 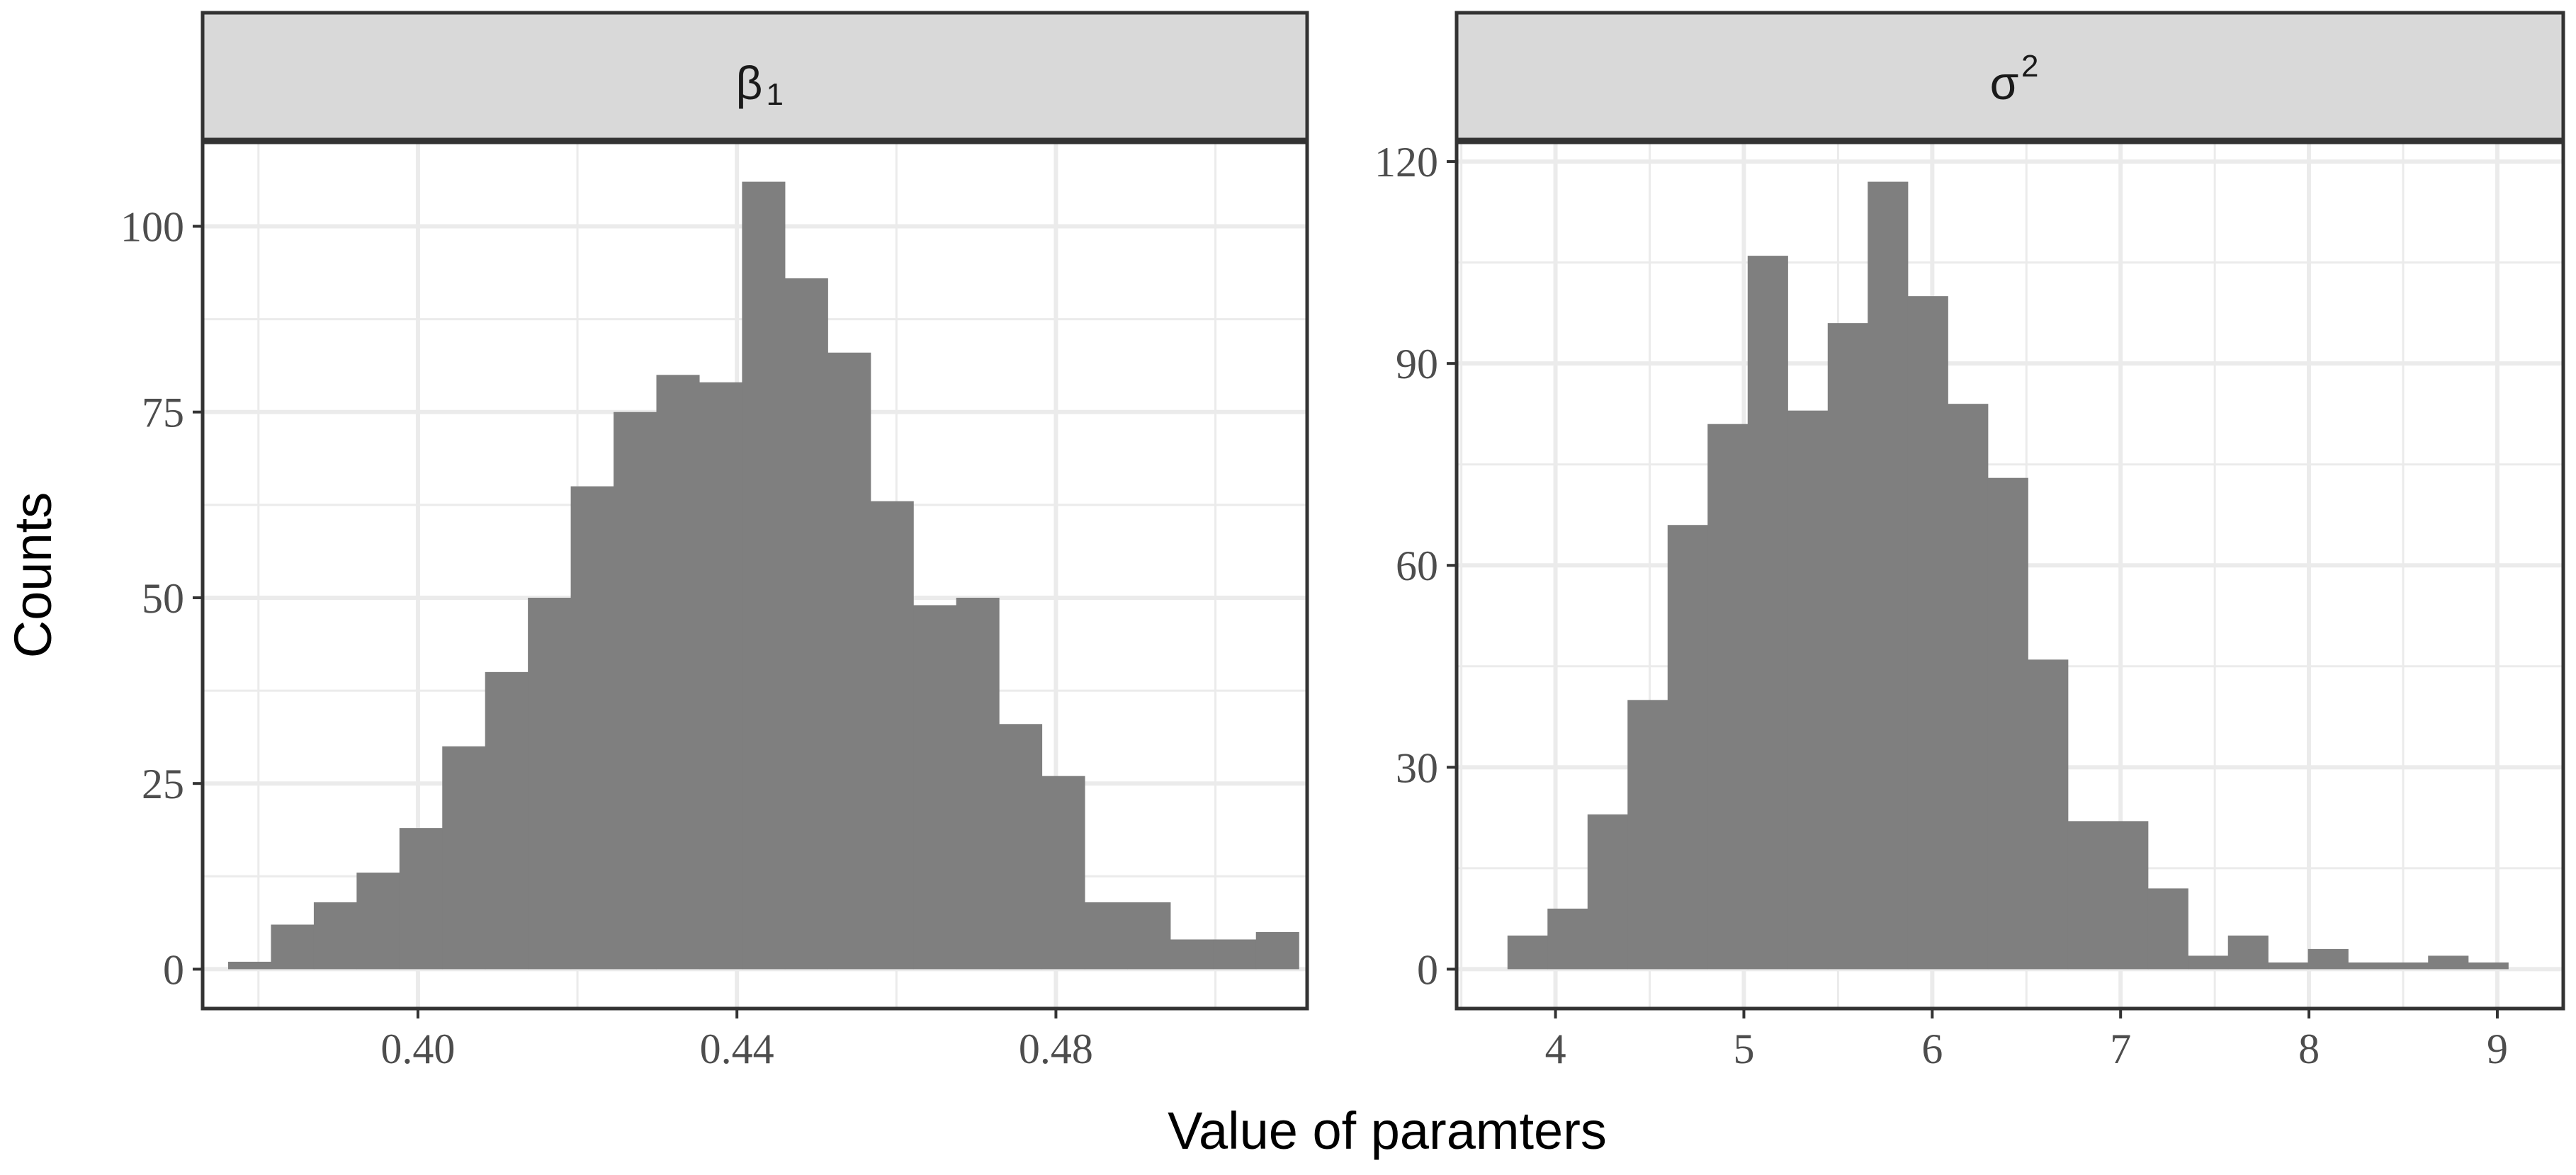 I want to click on x-tick-label: 7, so click(x=2120, y=1049).